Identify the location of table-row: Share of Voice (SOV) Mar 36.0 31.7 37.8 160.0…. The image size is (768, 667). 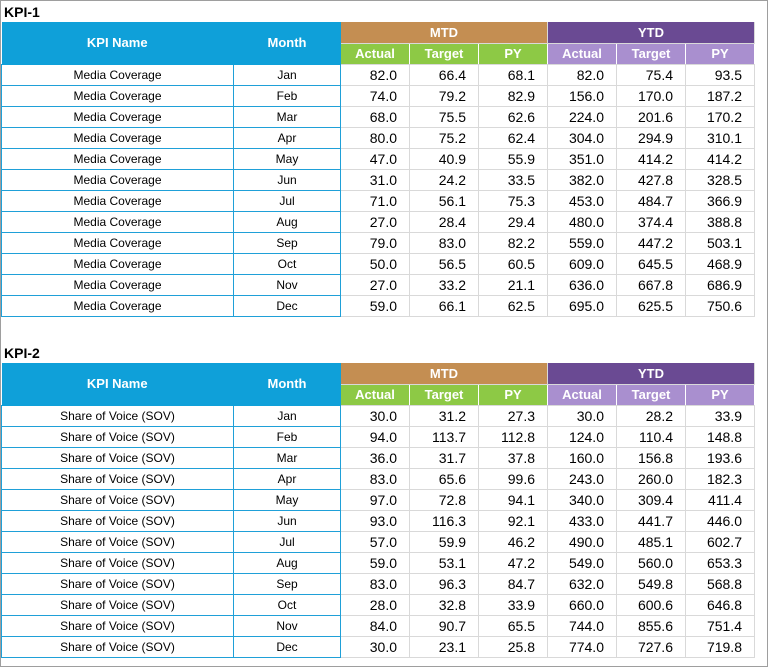
(378, 458).